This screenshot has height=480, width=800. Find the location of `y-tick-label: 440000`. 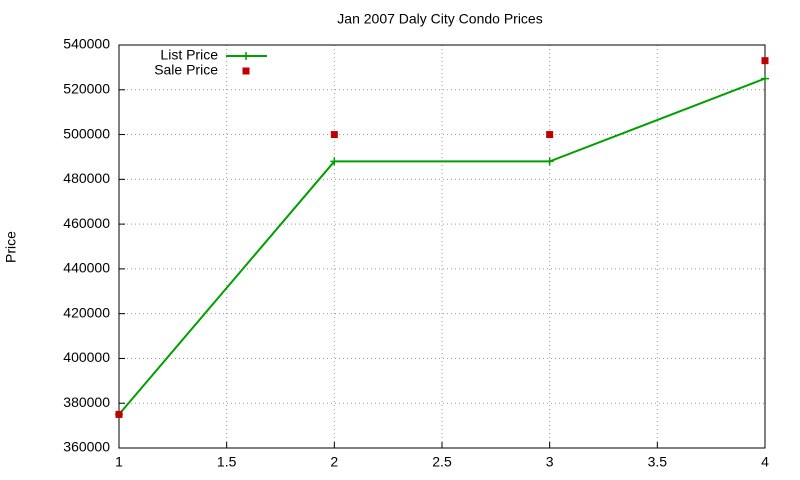

y-tick-label: 440000 is located at coordinates (86, 268).